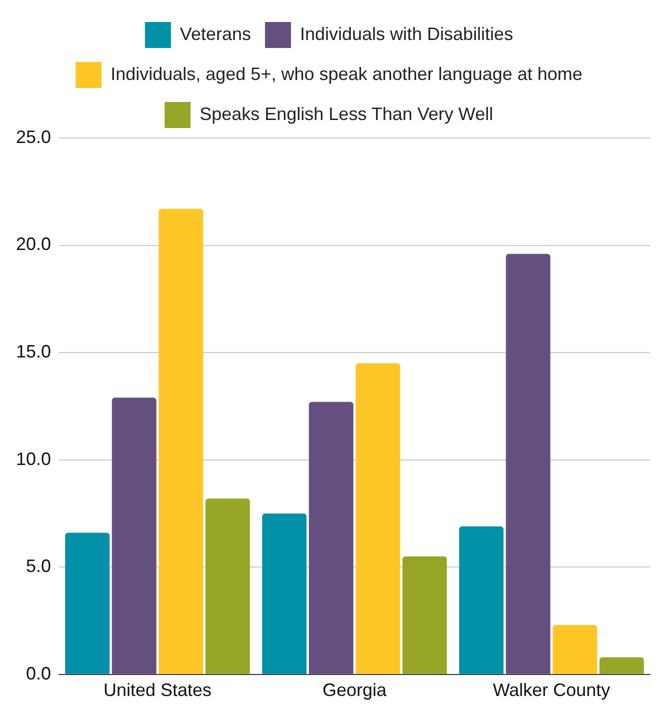 The image size is (662, 717). What do you see at coordinates (407, 34) in the screenshot?
I see `legend-label: Individuals with Disabilities` at bounding box center [407, 34].